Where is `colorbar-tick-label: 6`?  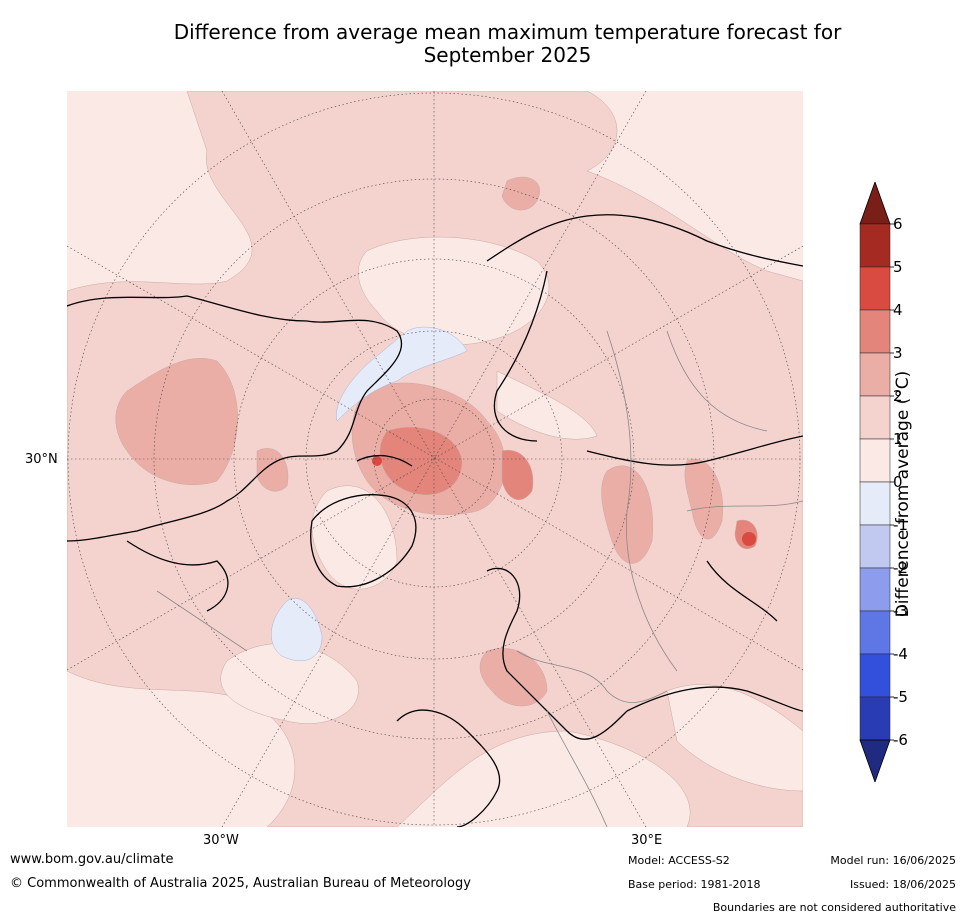 colorbar-tick-label: 6 is located at coordinates (898, 224).